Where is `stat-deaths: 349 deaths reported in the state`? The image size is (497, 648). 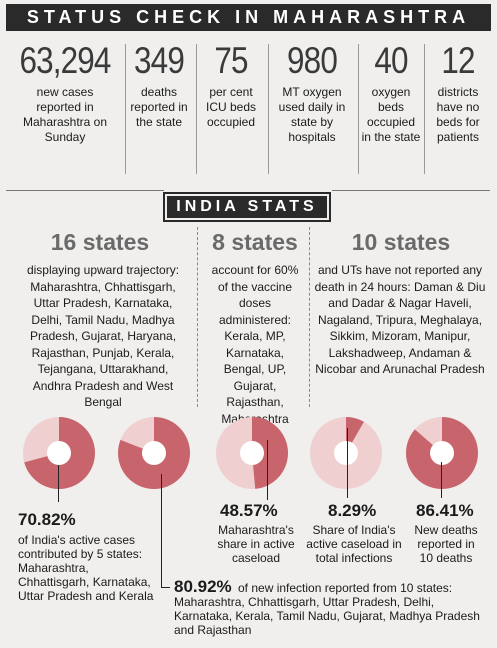 stat-deaths: 349 deaths reported in the state is located at coordinates (159, 86).